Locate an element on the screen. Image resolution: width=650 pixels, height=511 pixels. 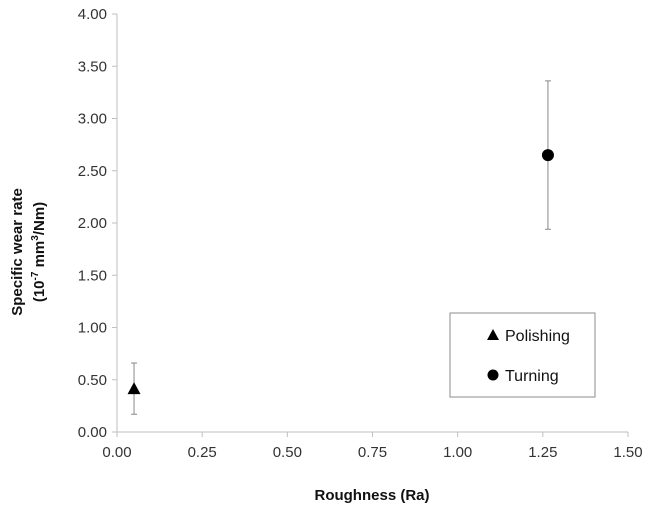
x-tick-labels: 0.00 0.25 0.50 0.75 1.00 1.25 1.50 is located at coordinates (372, 452).